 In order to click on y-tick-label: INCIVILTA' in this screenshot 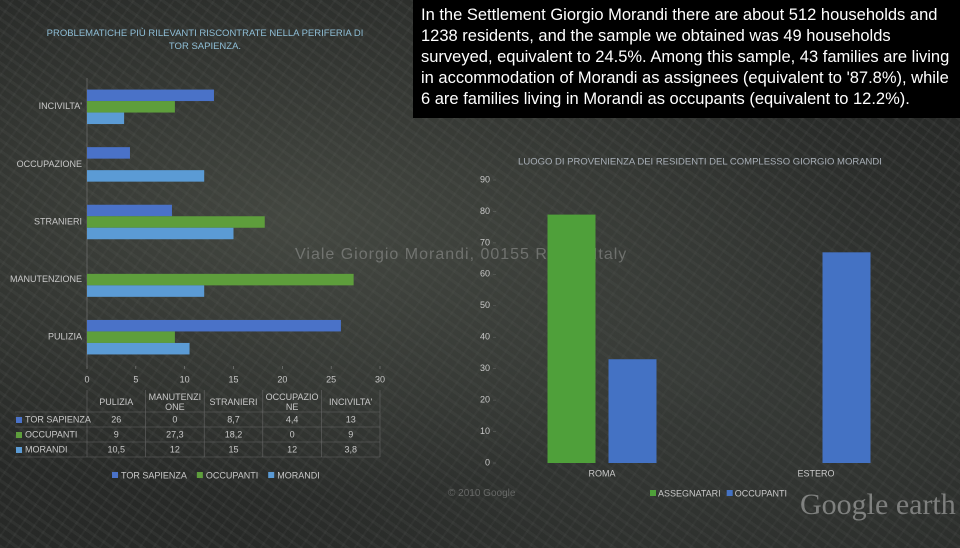, I will do `click(61, 106)`.